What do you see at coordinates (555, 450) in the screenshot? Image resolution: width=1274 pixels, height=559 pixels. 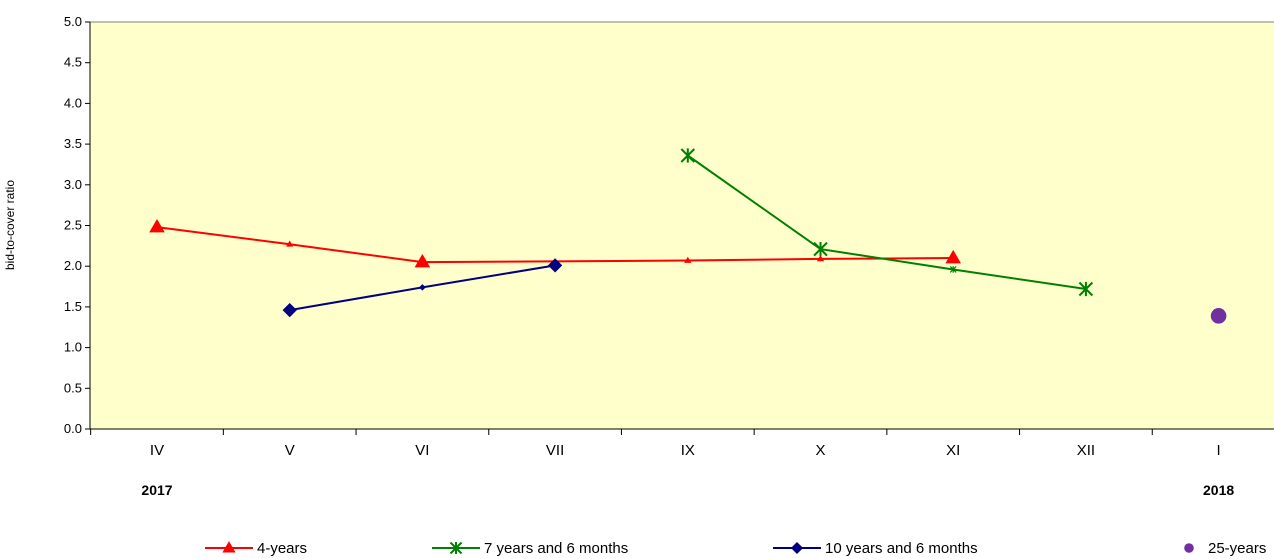 I see `x-tick-label: VII` at bounding box center [555, 450].